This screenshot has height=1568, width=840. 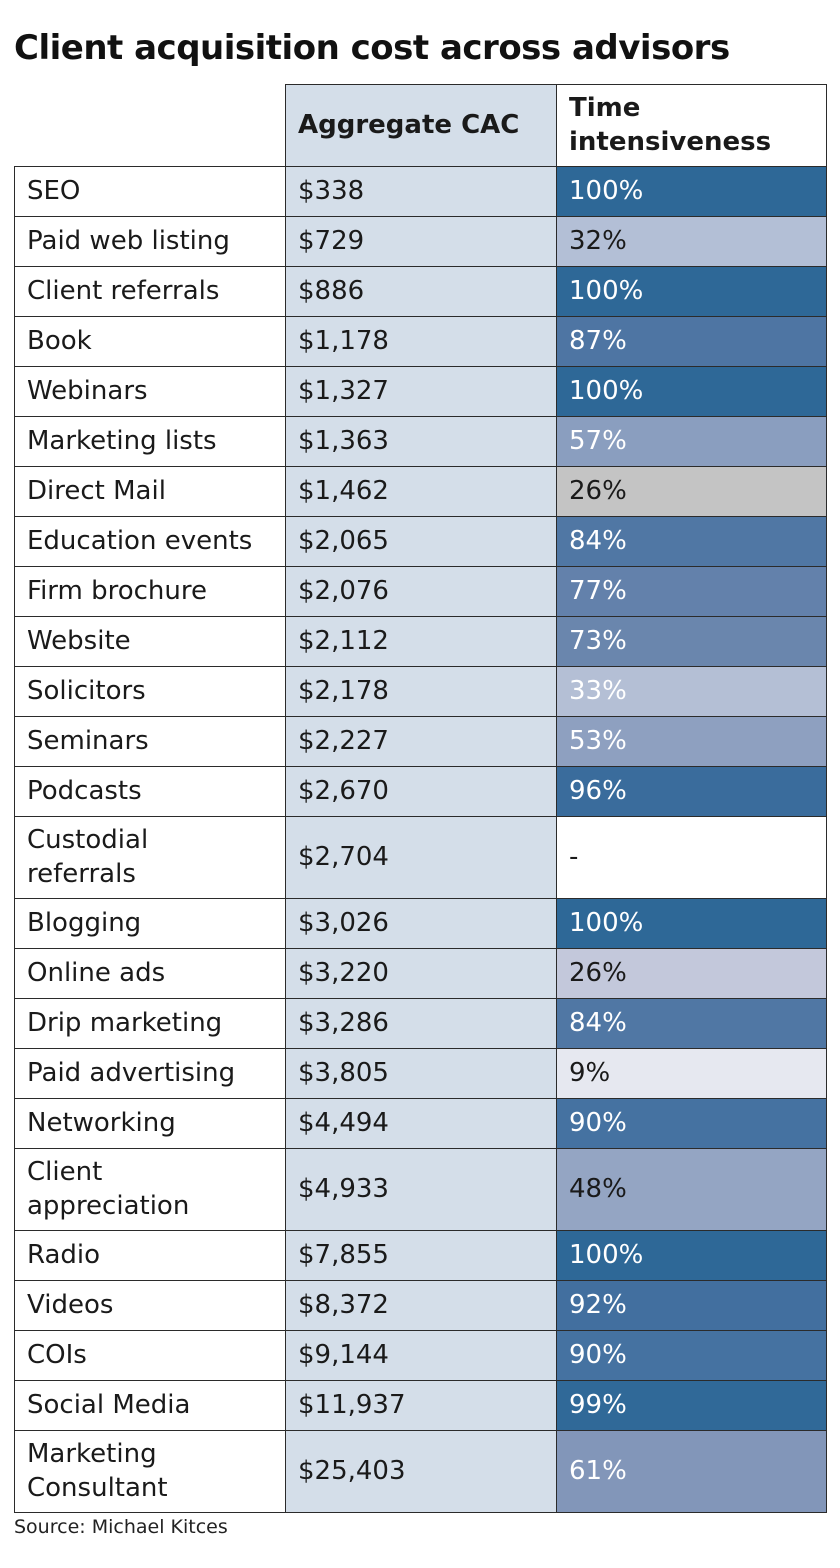 I want to click on chart-title: Client acquisition cost across advisors, so click(x=372, y=48).